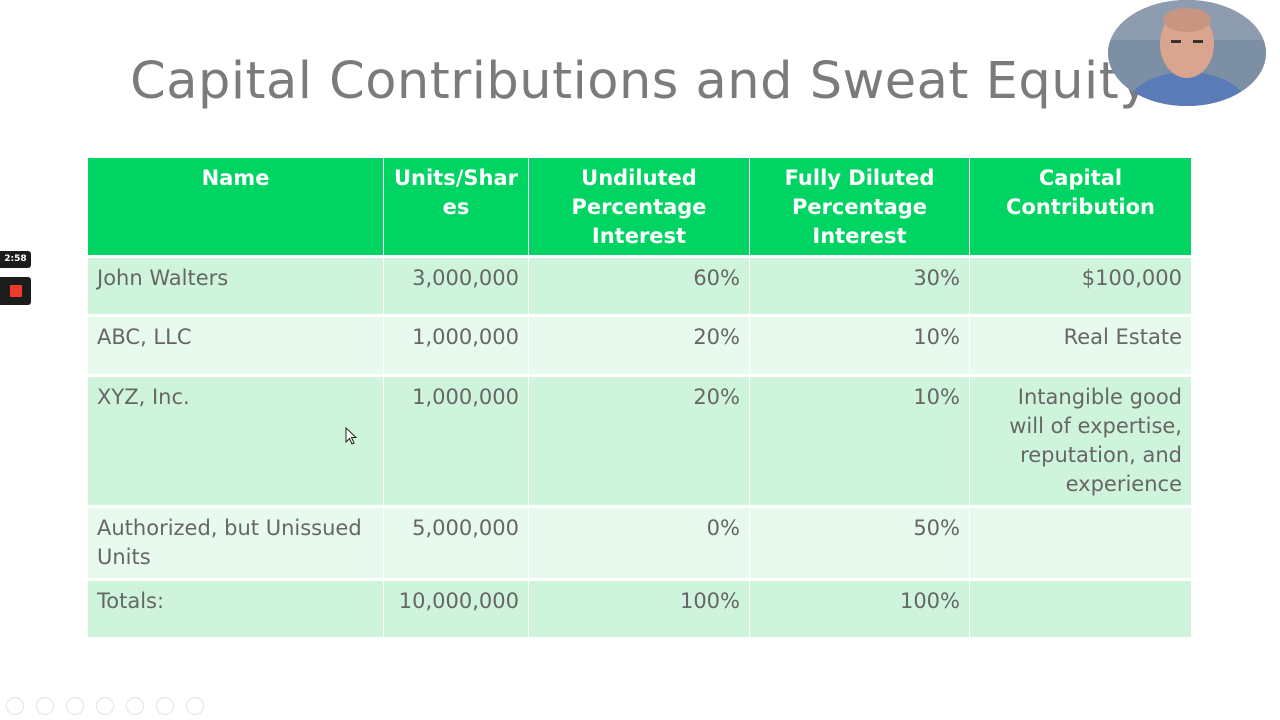 This screenshot has width=1280, height=720. Describe the element at coordinates (45, 706) in the screenshot. I see `next-slide-icon` at that location.